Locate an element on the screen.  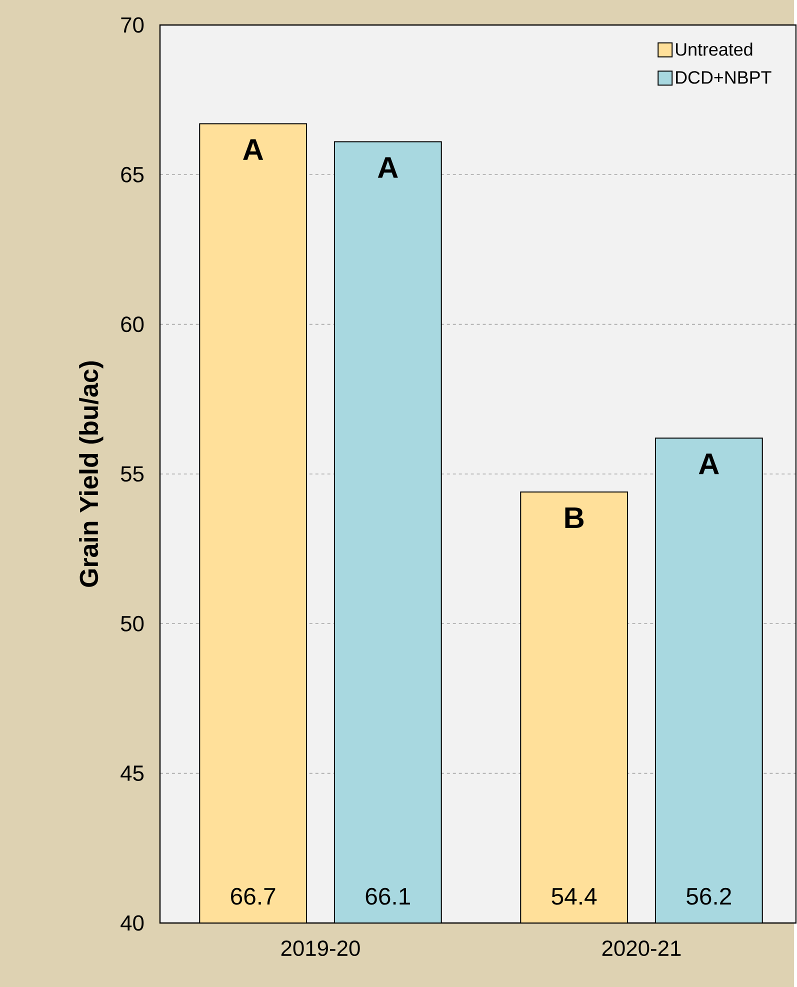
annotation: B is located at coordinates (575, 517).